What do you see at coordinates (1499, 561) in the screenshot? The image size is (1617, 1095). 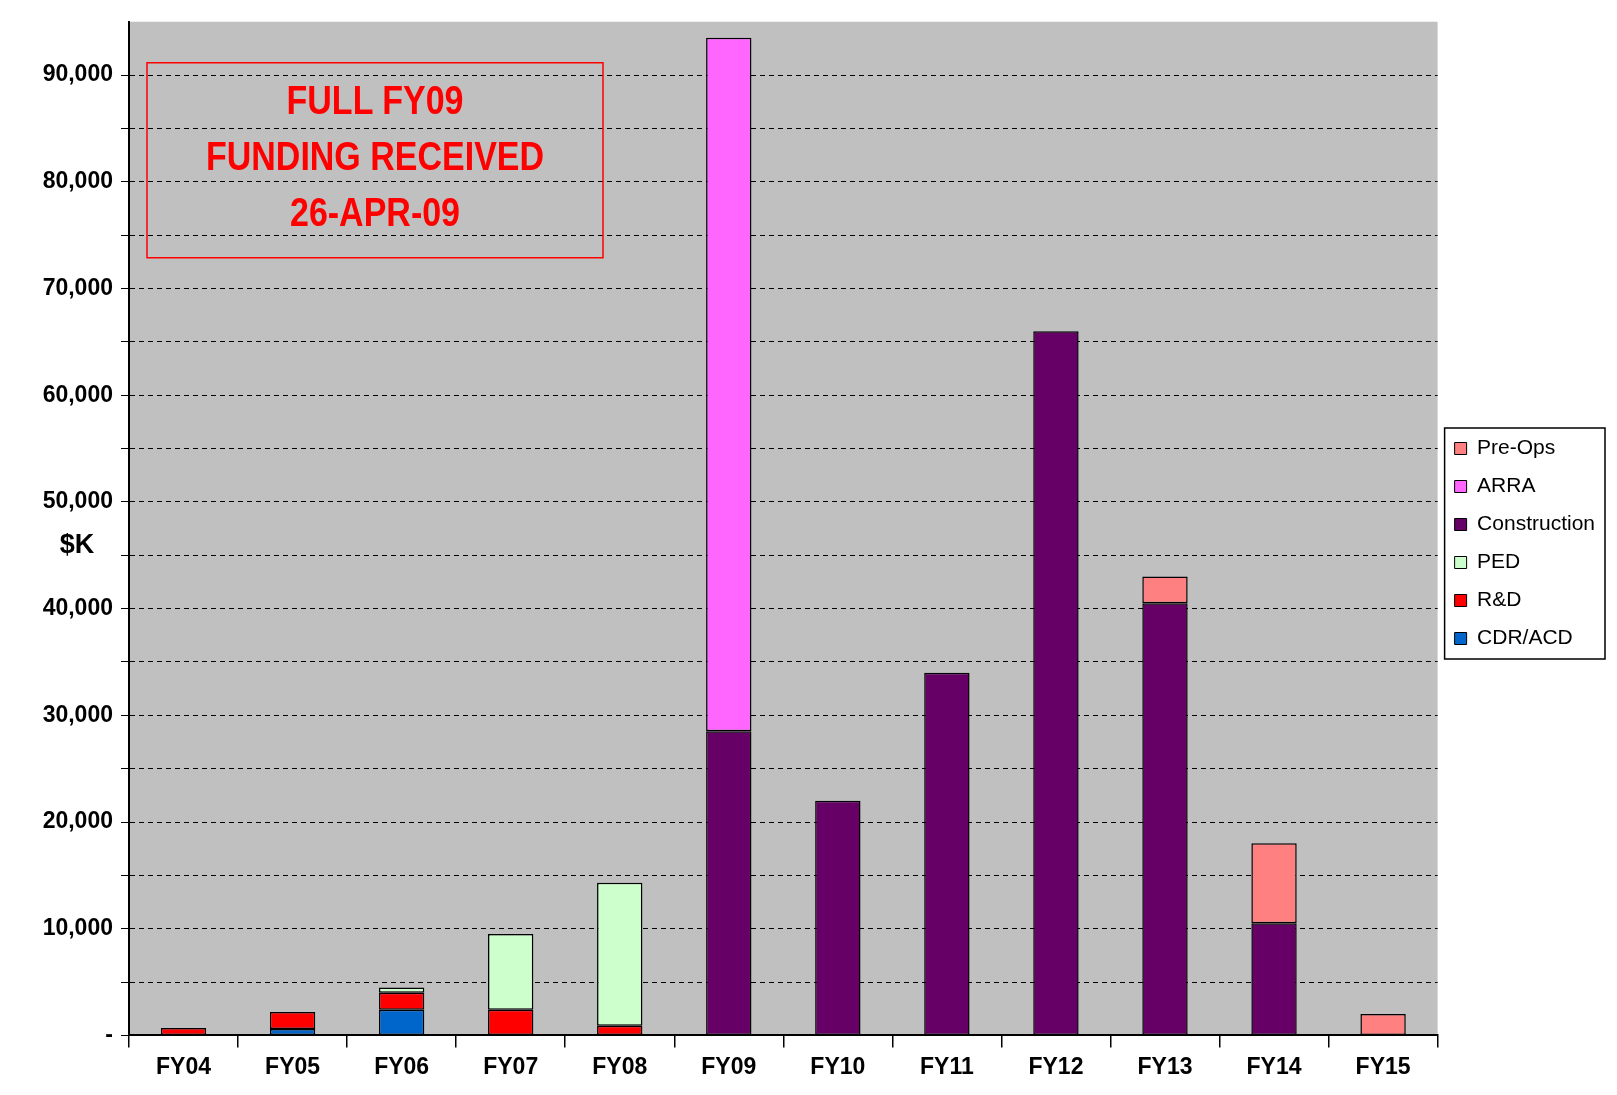 I see `legend-label: PED` at bounding box center [1499, 561].